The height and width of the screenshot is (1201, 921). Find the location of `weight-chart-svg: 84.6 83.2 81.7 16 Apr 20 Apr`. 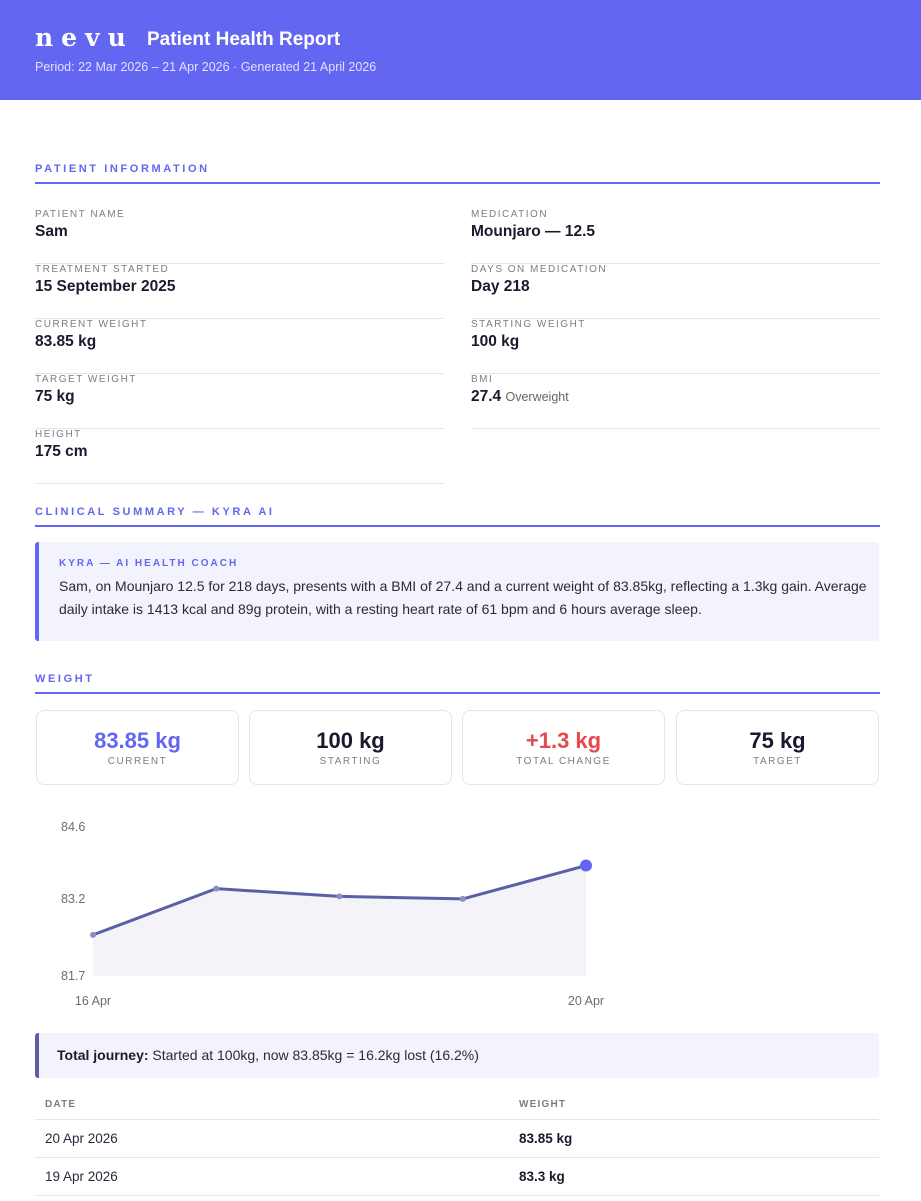

weight-chart-svg: 84.6 83.2 81.7 16 Apr 20 Apr is located at coordinates (332, 914).